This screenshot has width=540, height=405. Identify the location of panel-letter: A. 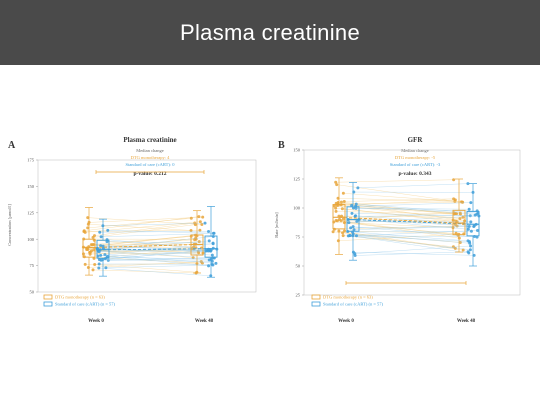
(12, 145).